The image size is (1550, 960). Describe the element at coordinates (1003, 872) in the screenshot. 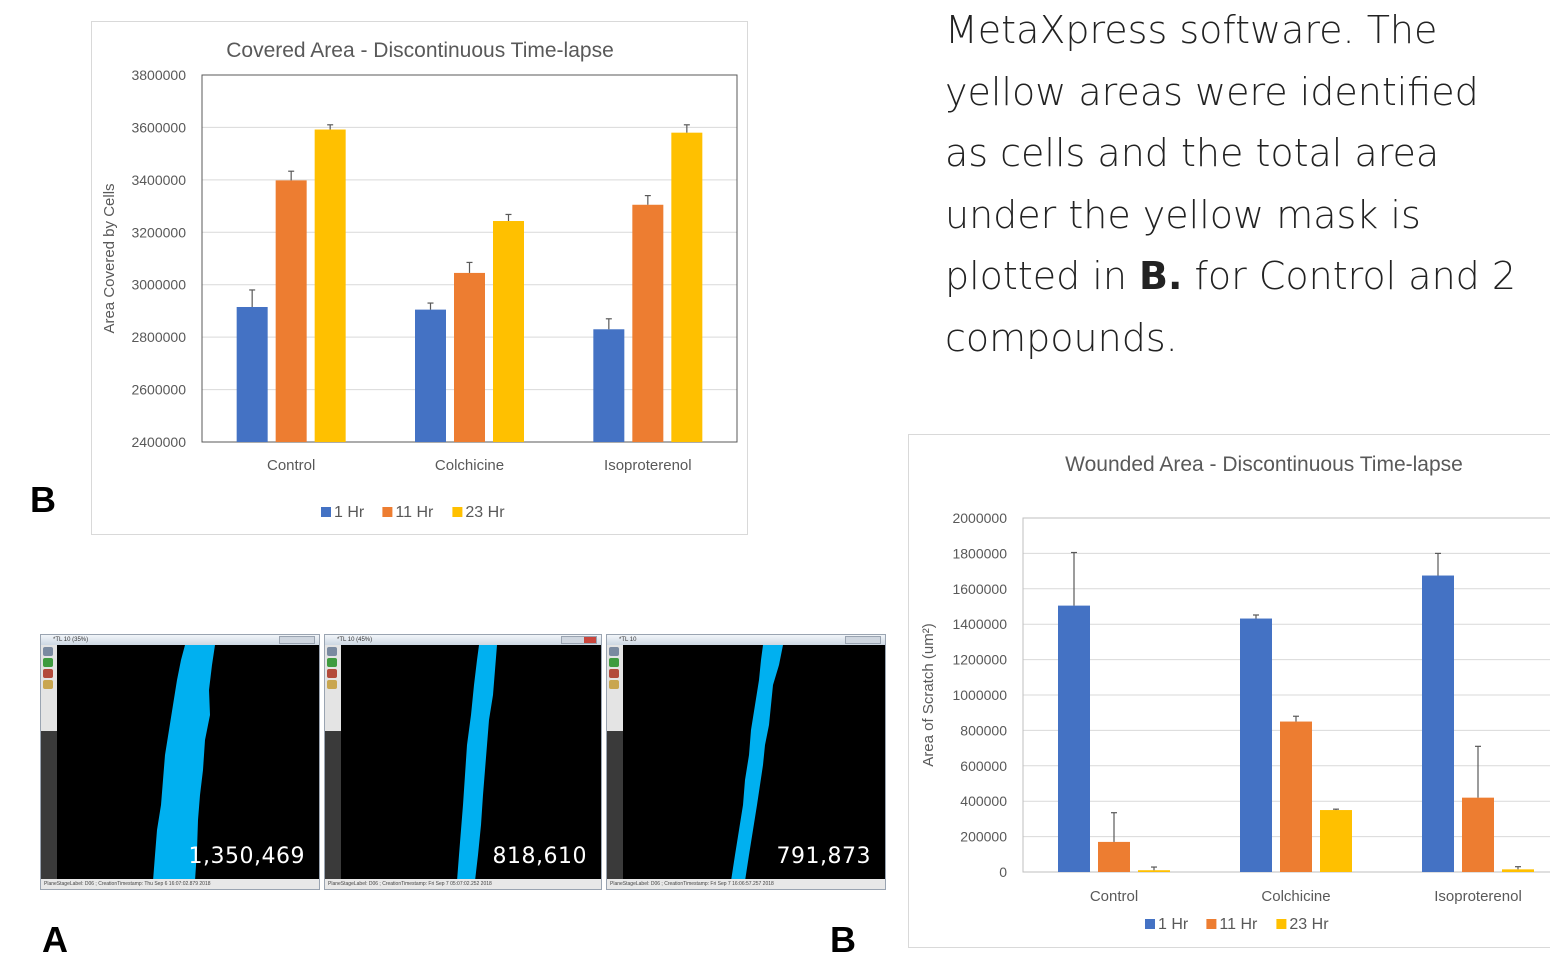

I see `wounded-ytick-label: 0` at that location.